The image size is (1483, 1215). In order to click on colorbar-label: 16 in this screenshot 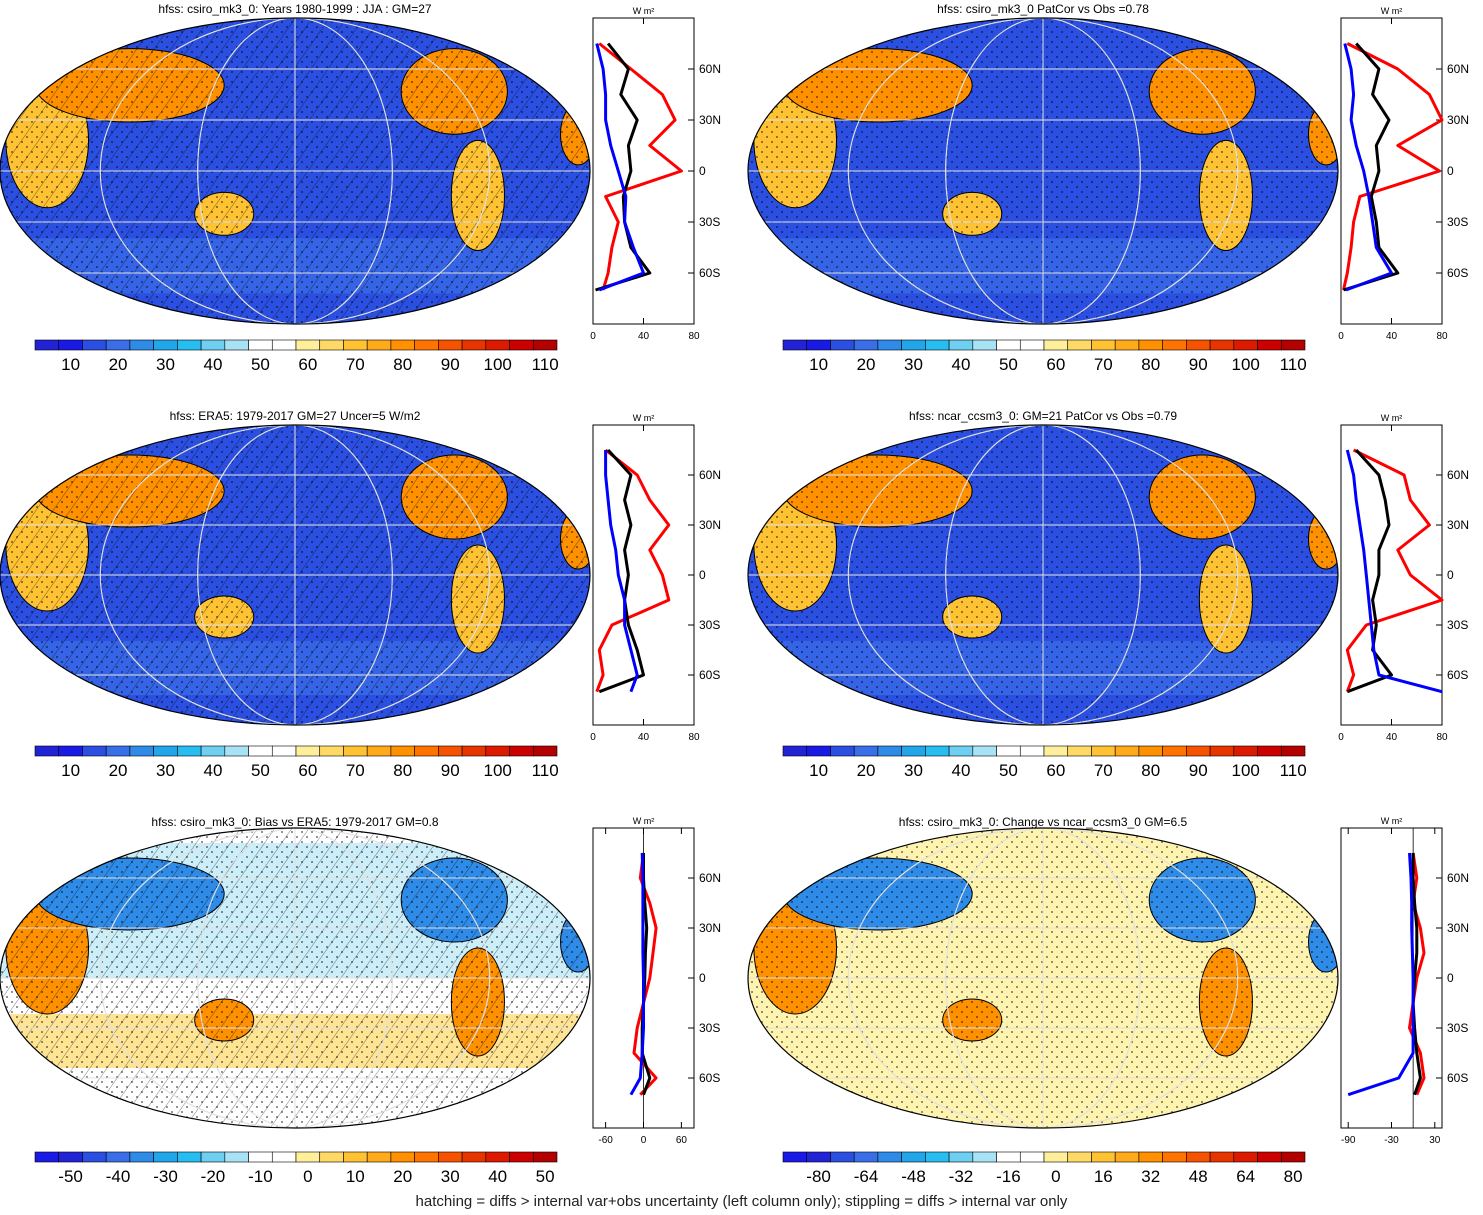, I will do `click(1103, 1176)`.